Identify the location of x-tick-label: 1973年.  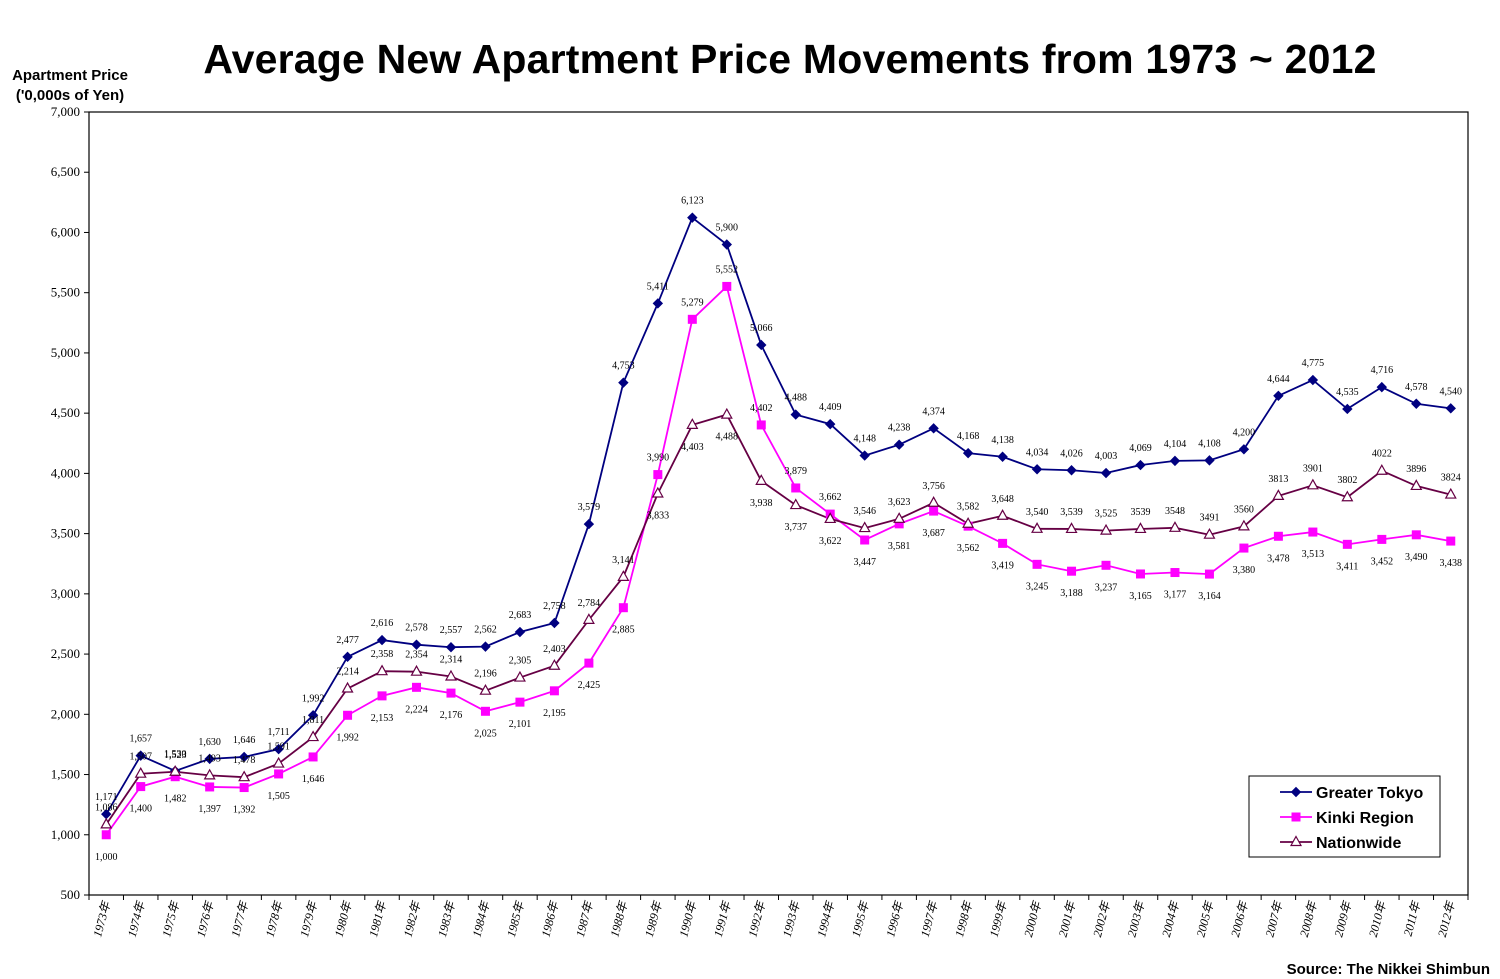
(101, 918).